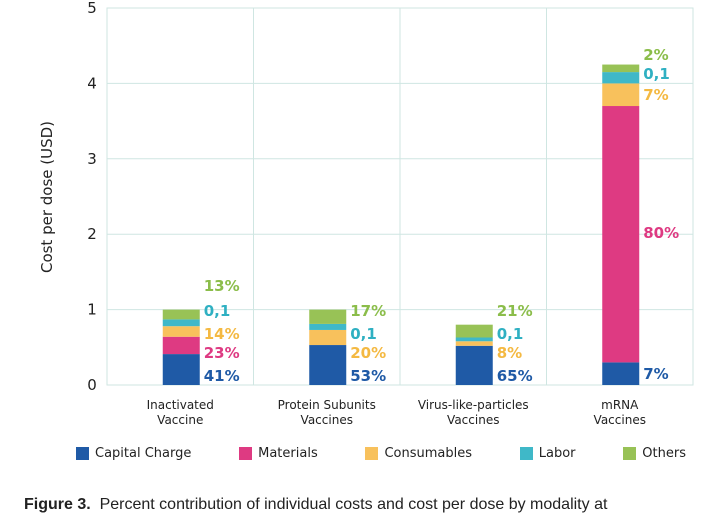 The height and width of the screenshot is (520, 720). I want to click on legend-label: Materials, so click(288, 453).